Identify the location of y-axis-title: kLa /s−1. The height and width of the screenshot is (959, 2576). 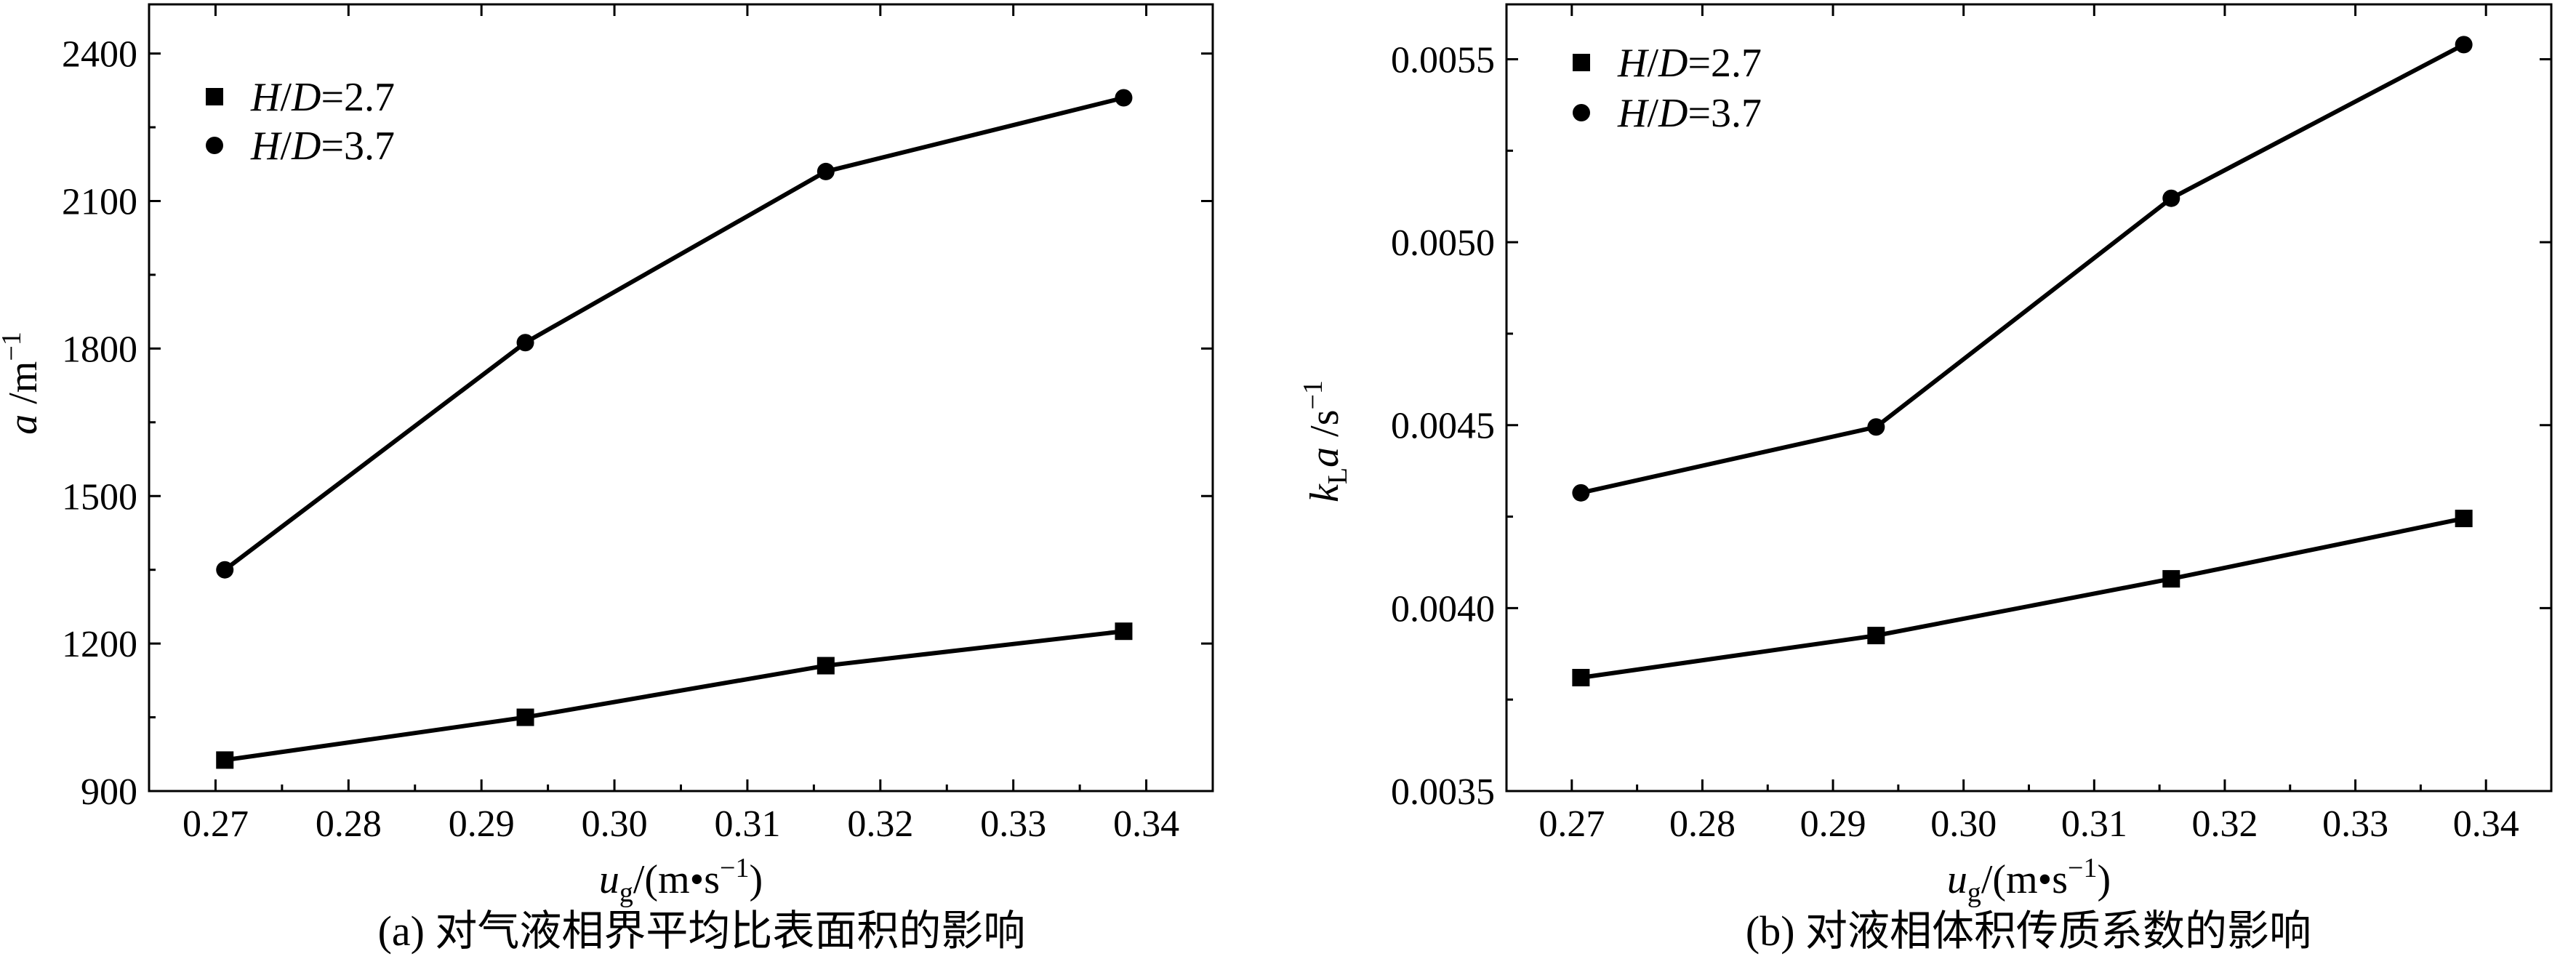
(1325, 441).